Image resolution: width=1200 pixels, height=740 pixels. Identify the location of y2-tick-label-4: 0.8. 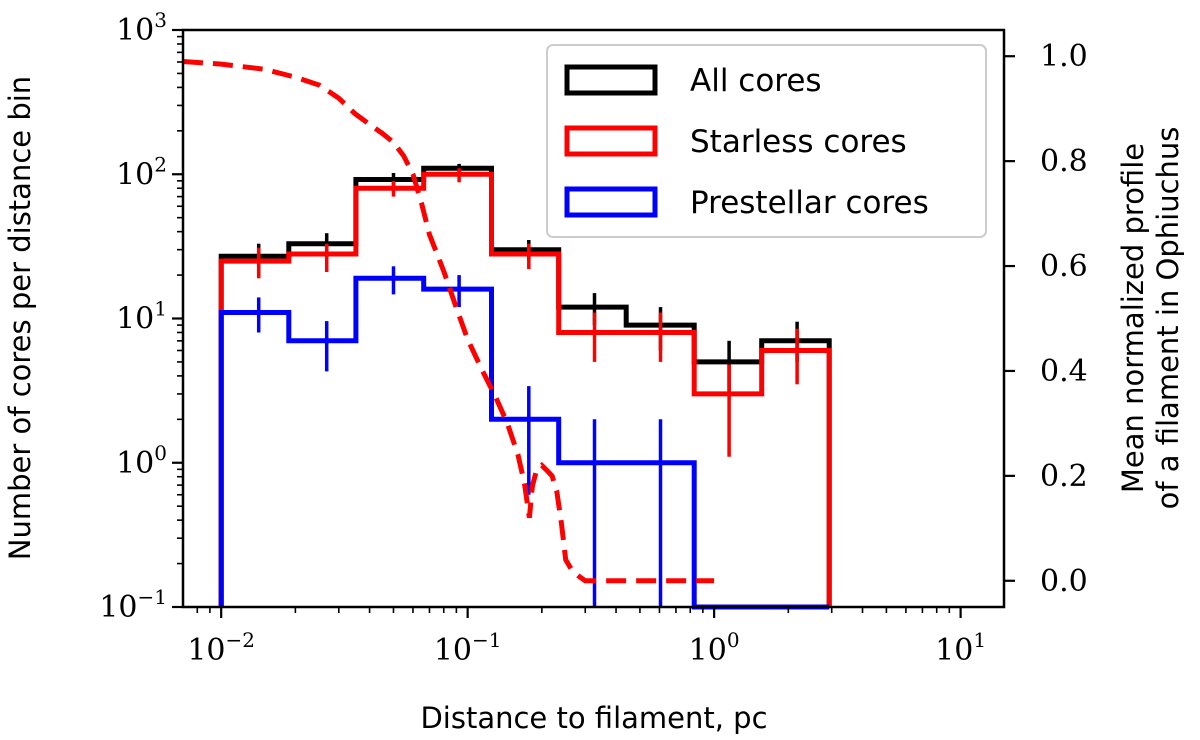
(1064, 161).